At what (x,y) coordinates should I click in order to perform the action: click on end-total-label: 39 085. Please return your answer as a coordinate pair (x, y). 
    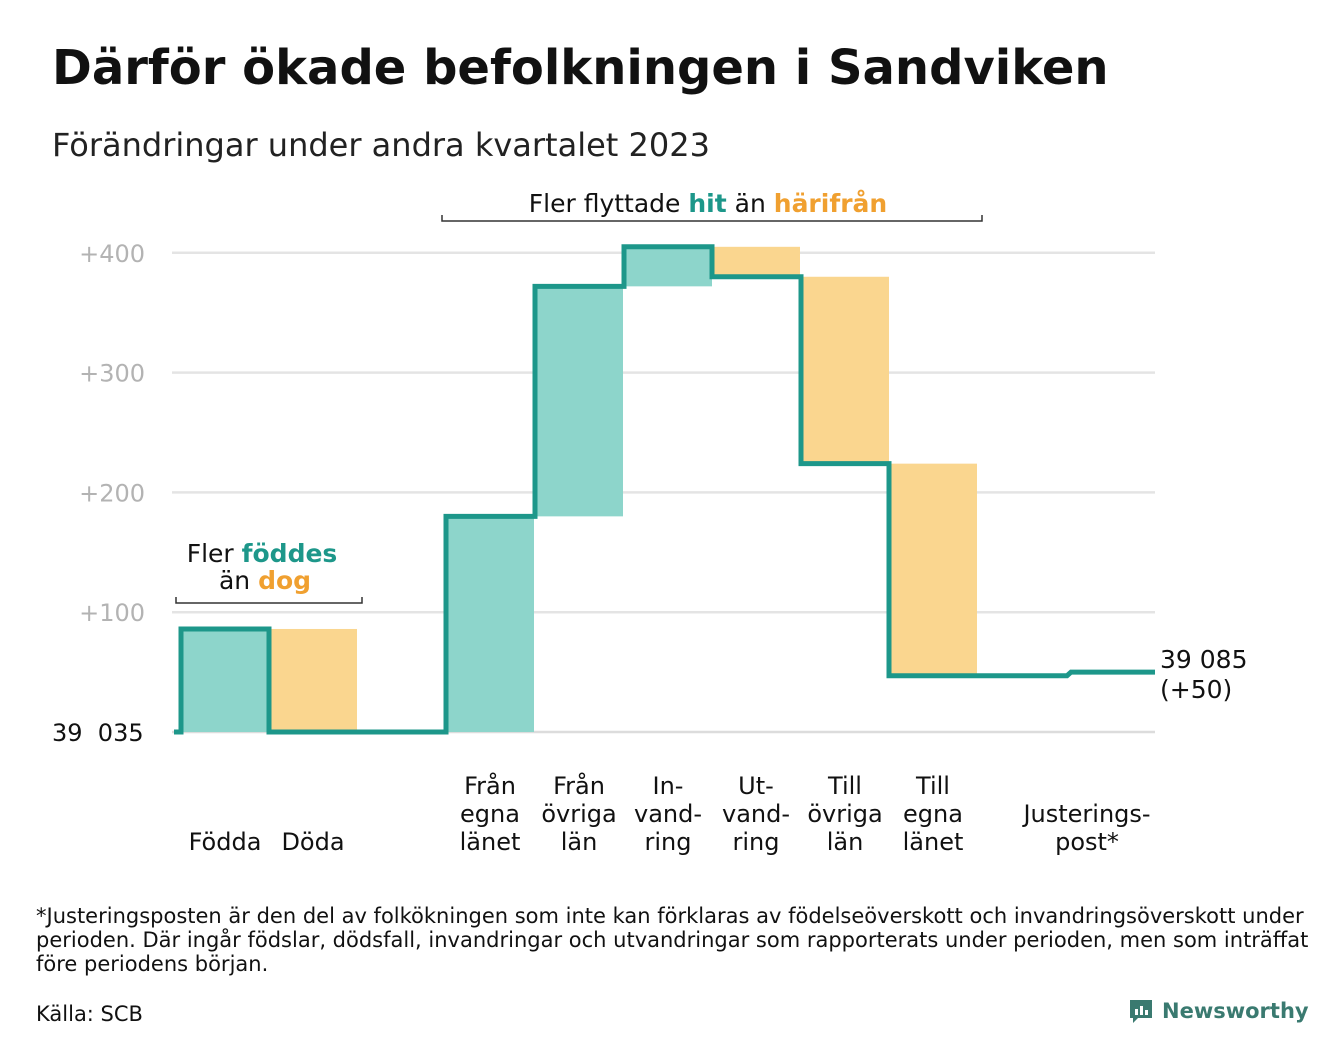
    Looking at the image, I should click on (1203, 659).